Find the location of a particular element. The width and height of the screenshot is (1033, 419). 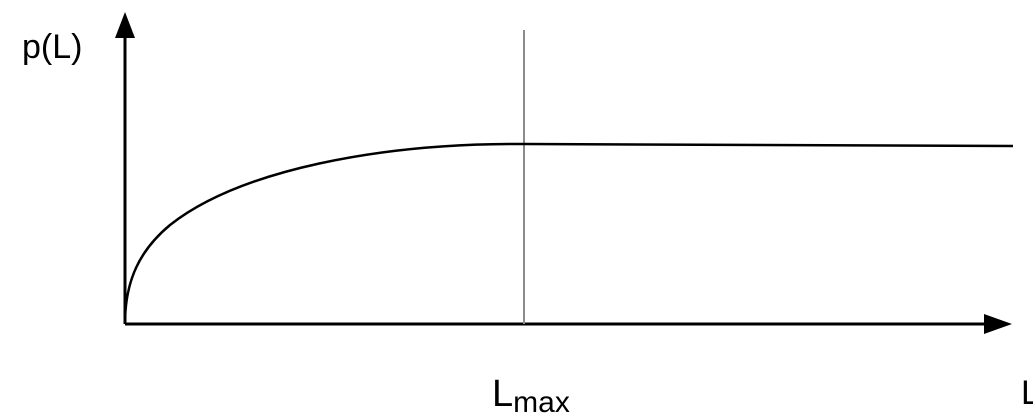

x-axis-label: L is located at coordinates (1027, 393).